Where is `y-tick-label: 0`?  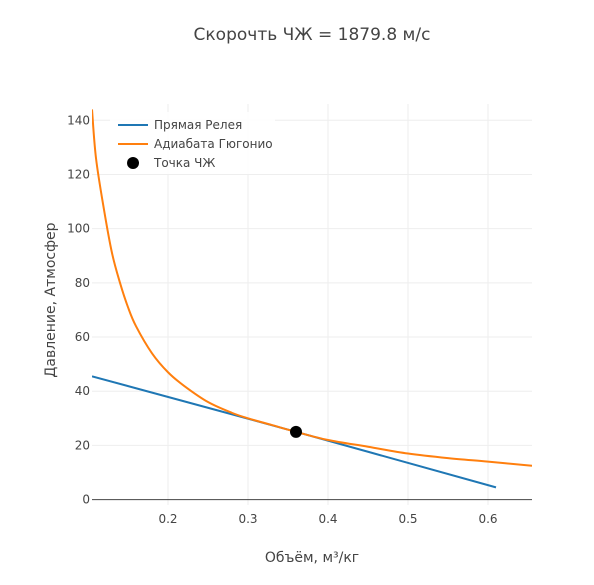
y-tick-label: 0 is located at coordinates (86, 500).